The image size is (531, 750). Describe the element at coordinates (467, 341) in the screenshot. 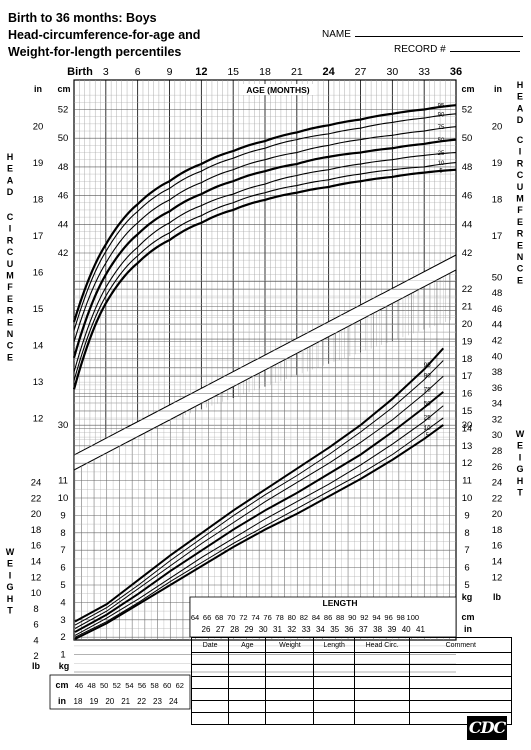

I see `wl-kg-tick-right: 19` at that location.